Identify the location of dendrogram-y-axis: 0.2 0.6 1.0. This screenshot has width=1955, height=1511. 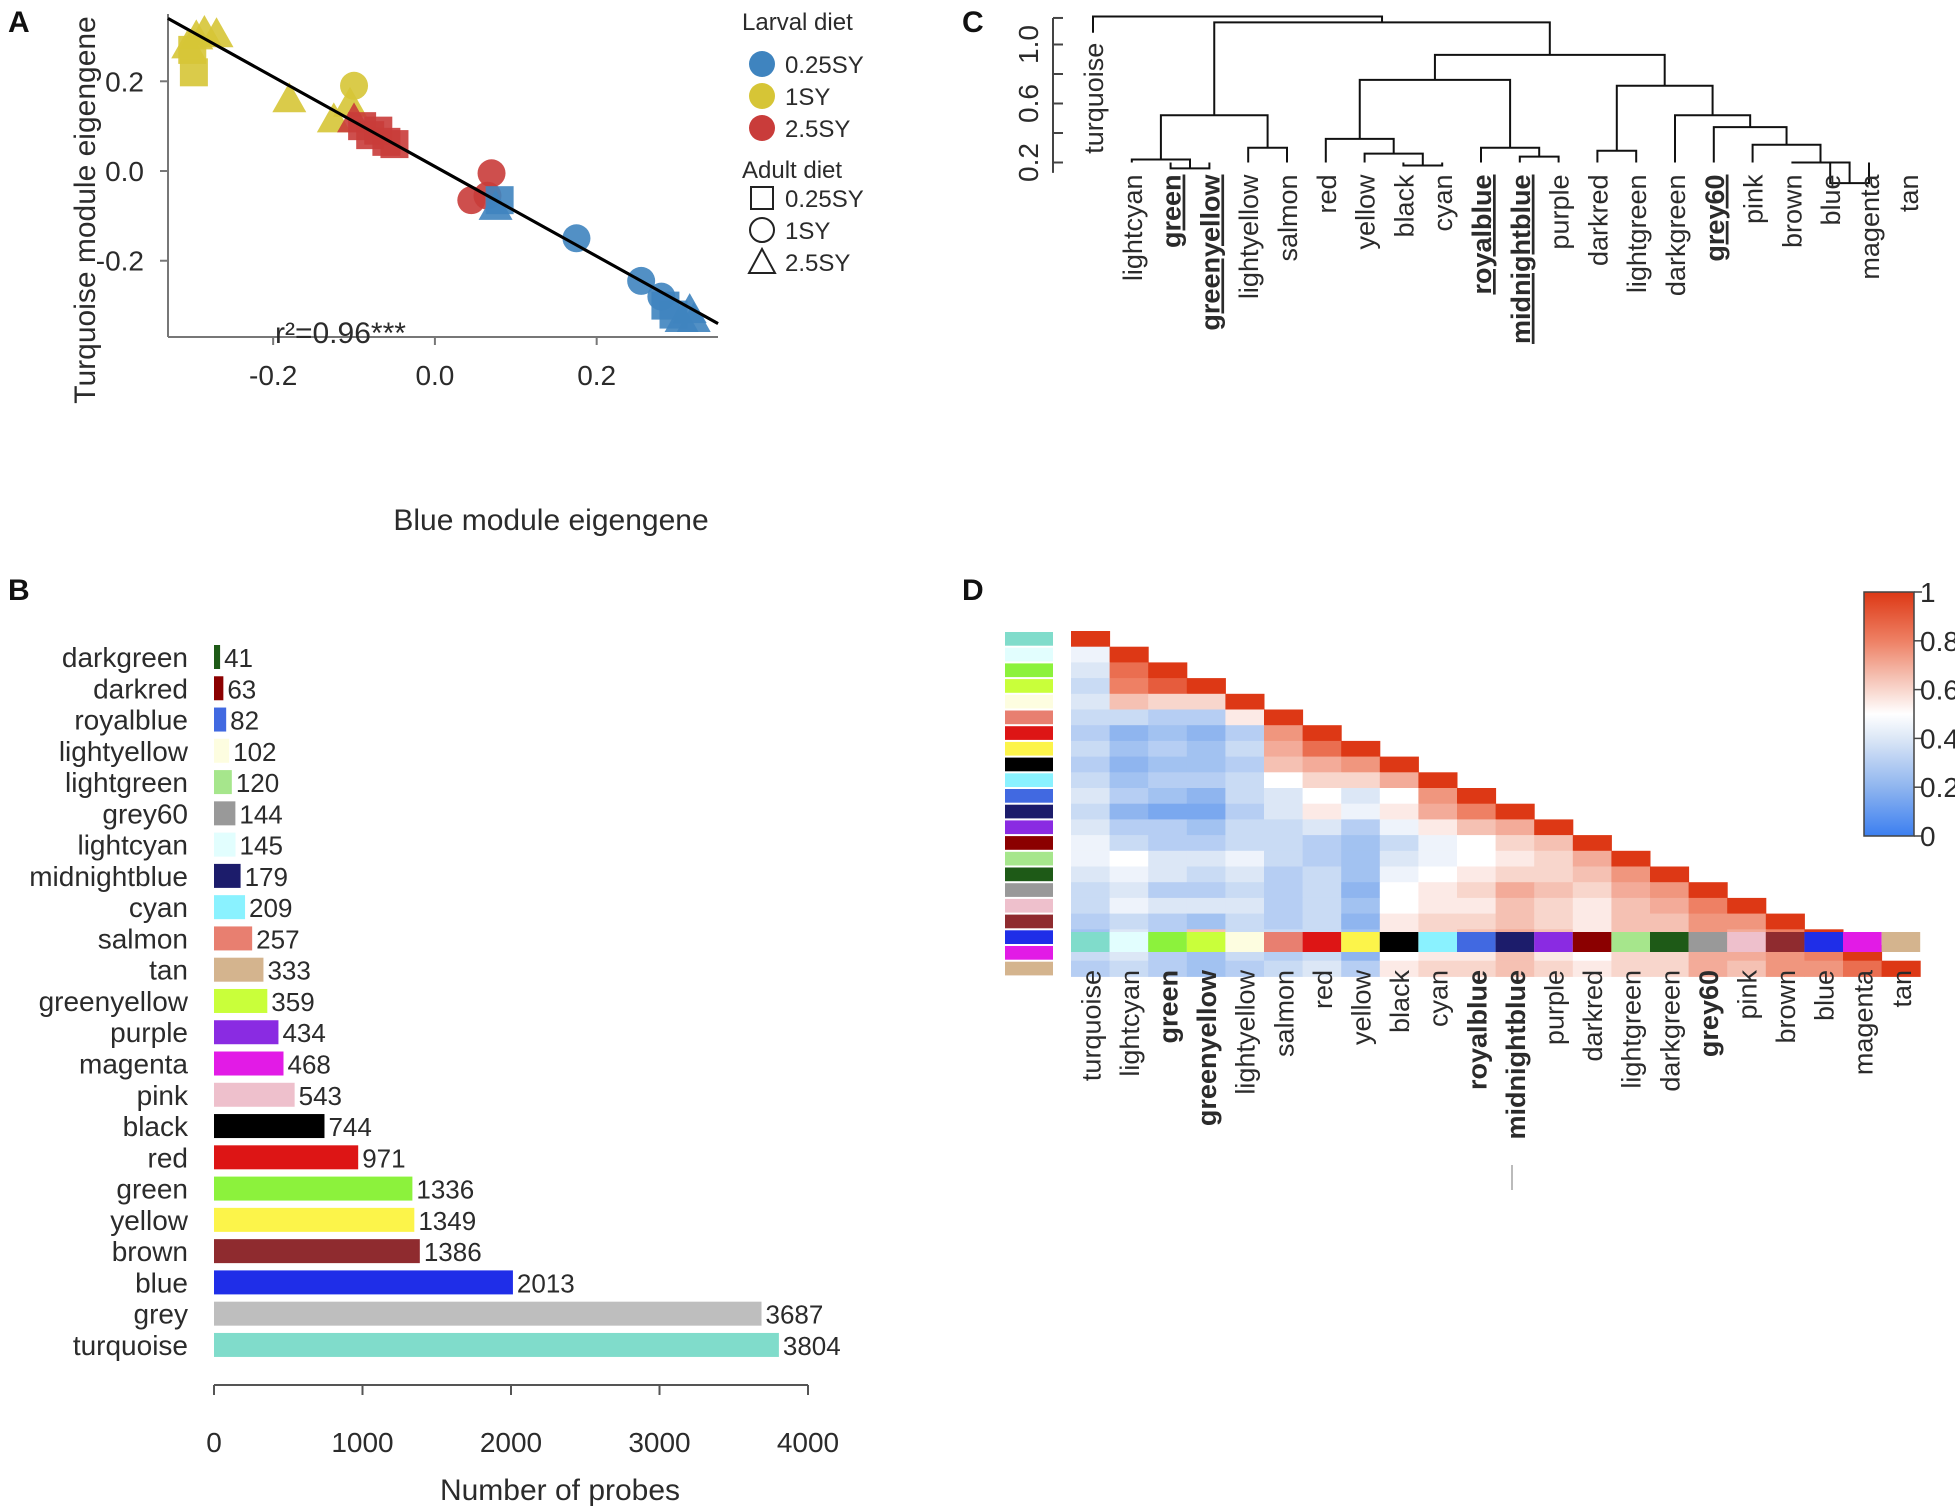
(1038, 99).